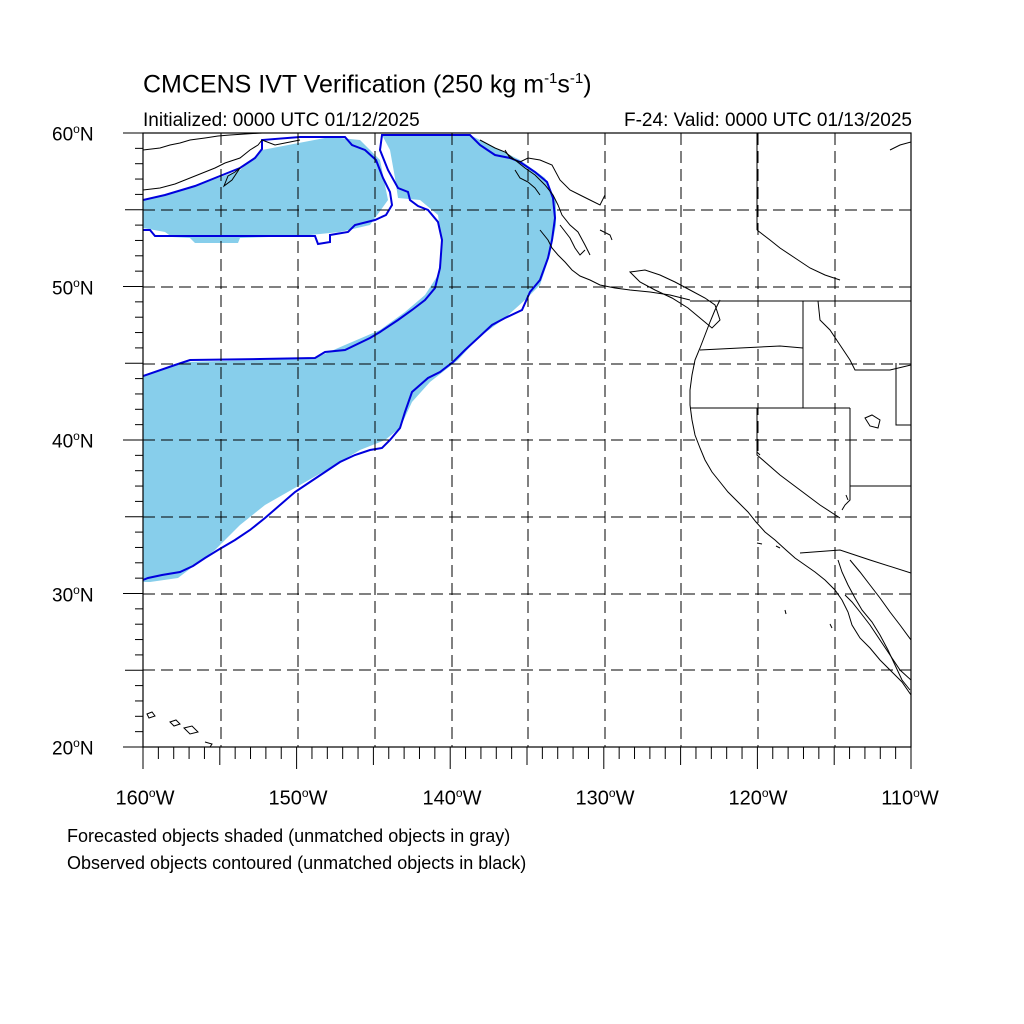 The image size is (1024, 1024). What do you see at coordinates (73, 288) in the screenshot?
I see `lat-label-50: 50oN` at bounding box center [73, 288].